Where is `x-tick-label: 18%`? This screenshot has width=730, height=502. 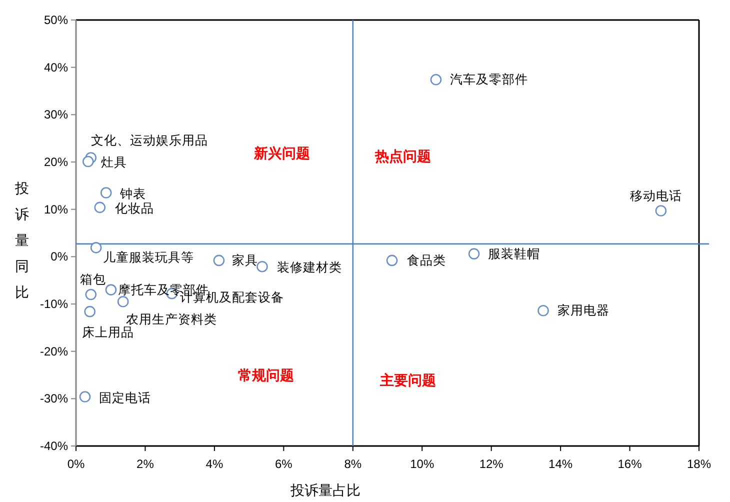 x-tick-label: 18% is located at coordinates (699, 464).